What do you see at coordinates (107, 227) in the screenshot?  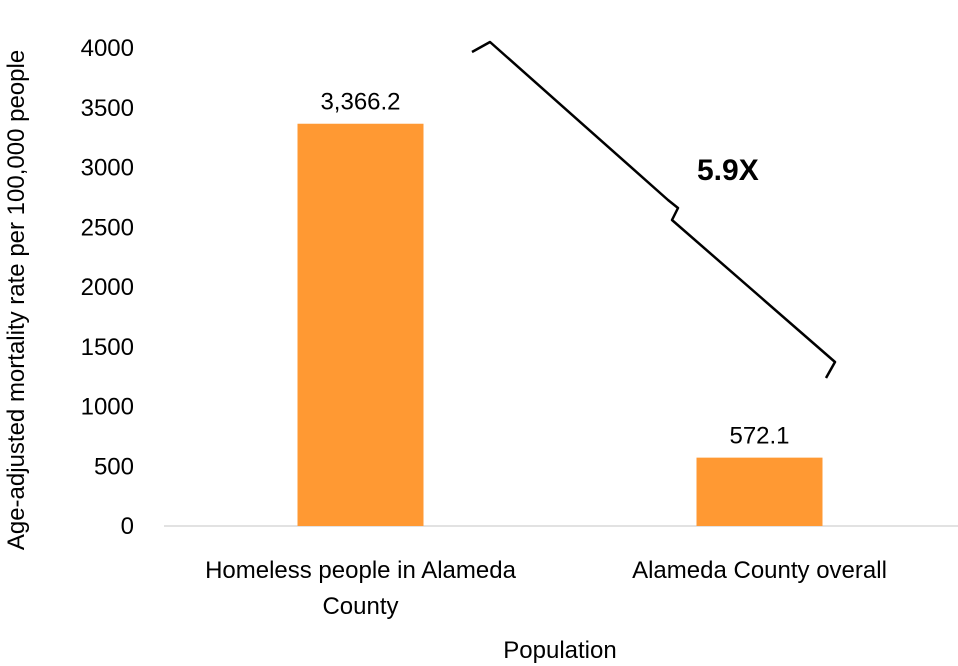 I see `y-tick-label: 2500` at bounding box center [107, 227].